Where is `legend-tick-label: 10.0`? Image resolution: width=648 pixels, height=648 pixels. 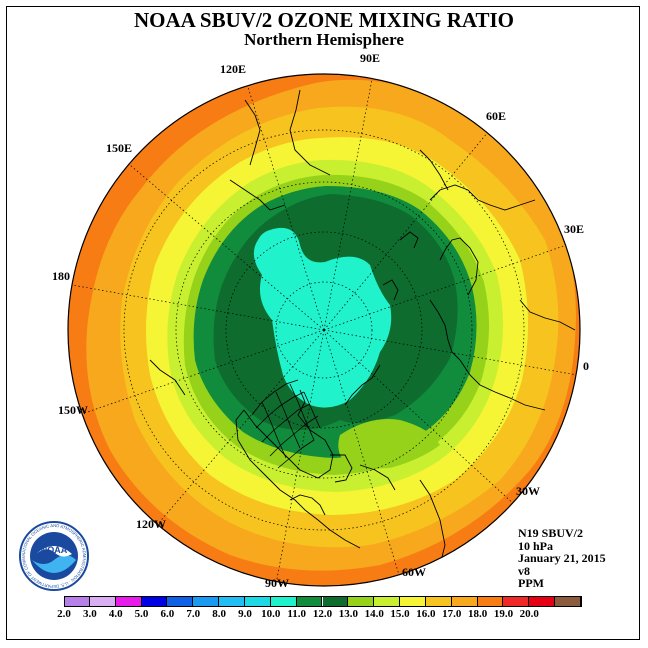
legend-tick-label: 10.0 is located at coordinates (271, 614).